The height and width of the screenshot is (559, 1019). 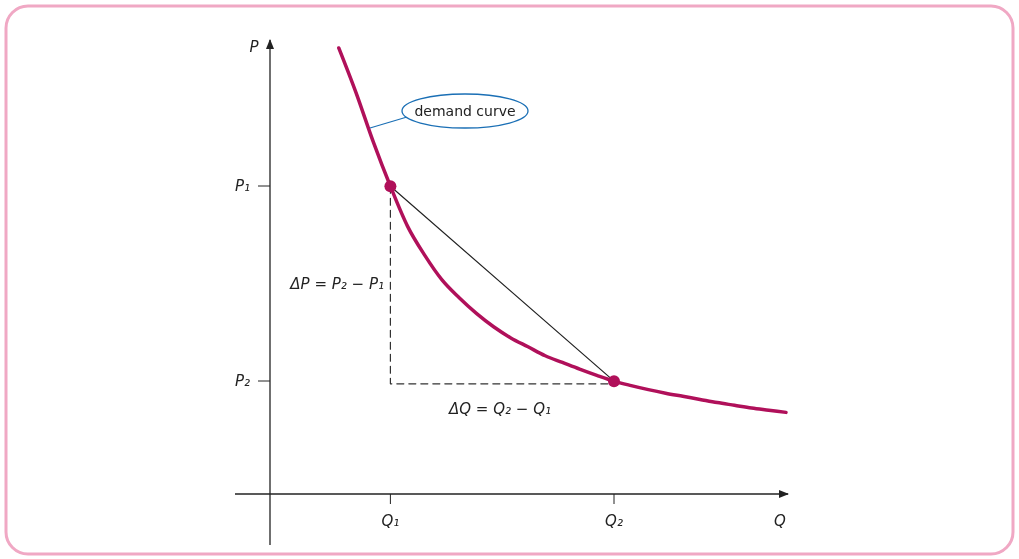 What do you see at coordinates (336, 284) in the screenshot?
I see `annotation: ΔP = P₂ − P₁` at bounding box center [336, 284].